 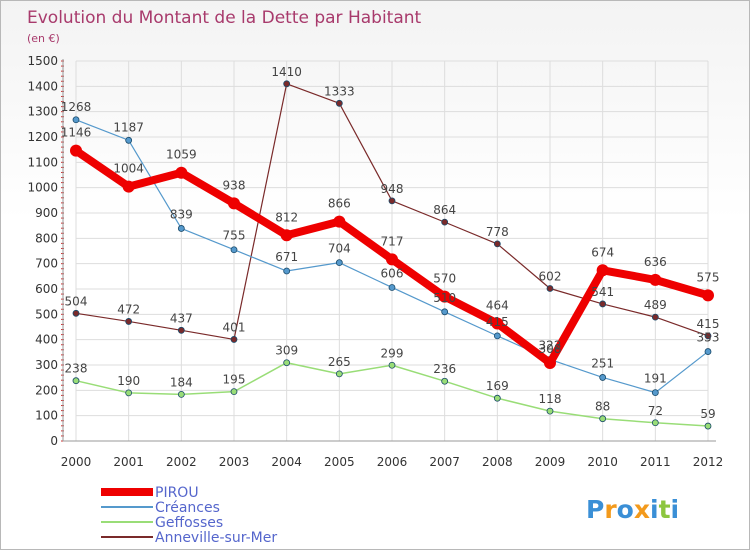 I want to click on logo-letter: x, so click(x=642, y=509).